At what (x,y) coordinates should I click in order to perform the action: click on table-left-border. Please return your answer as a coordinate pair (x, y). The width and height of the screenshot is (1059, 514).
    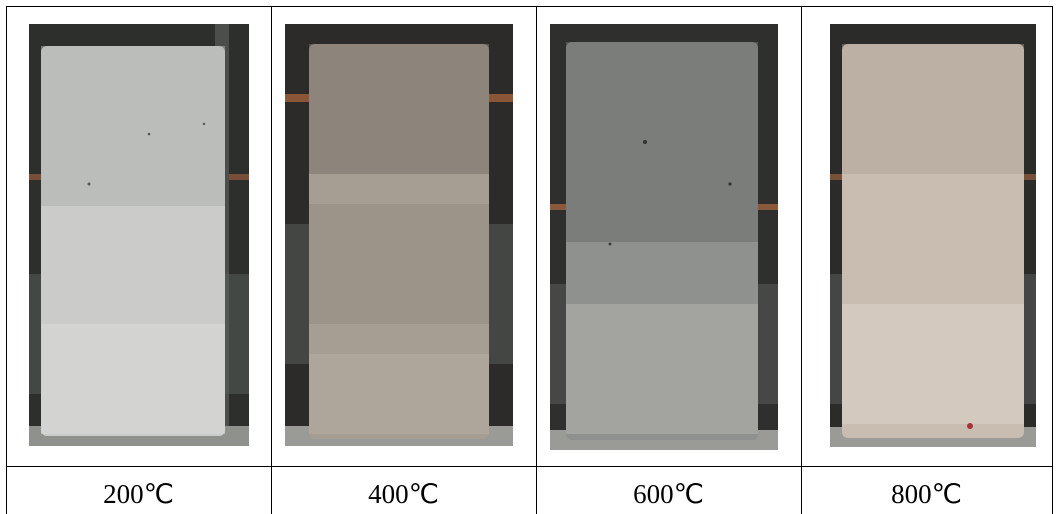
    Looking at the image, I should click on (6, 260).